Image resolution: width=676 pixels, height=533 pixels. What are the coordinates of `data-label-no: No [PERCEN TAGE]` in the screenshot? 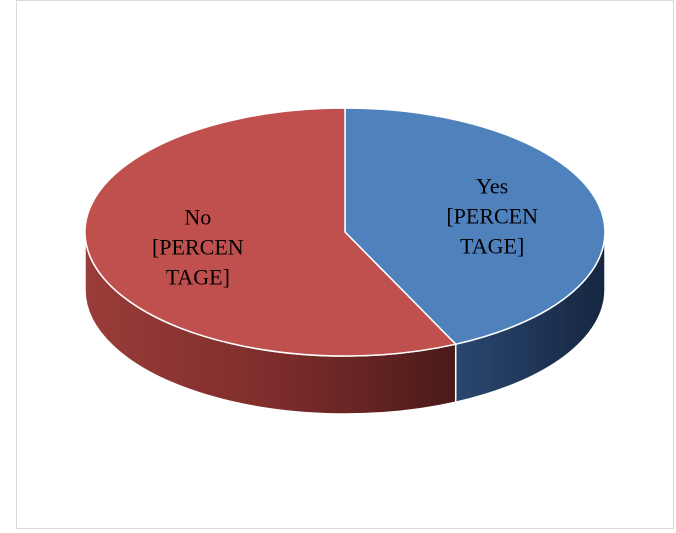 It's located at (198, 247).